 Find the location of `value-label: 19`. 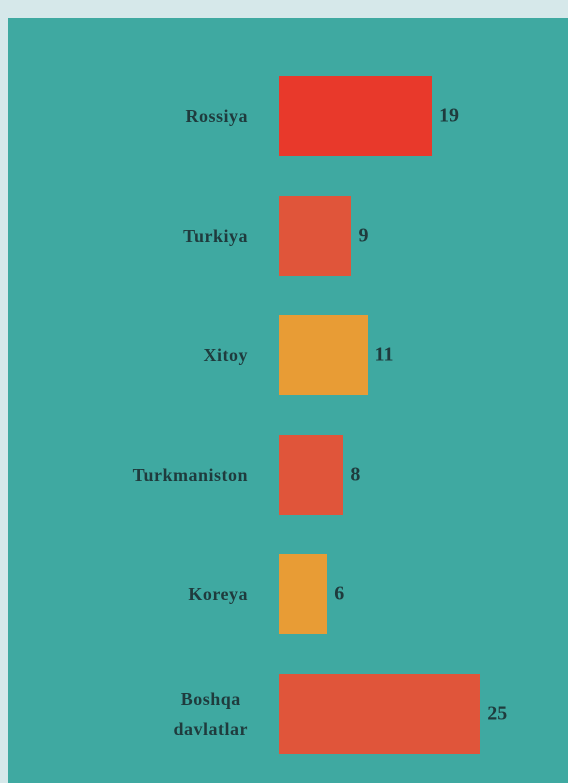

value-label: 19 is located at coordinates (448, 115).